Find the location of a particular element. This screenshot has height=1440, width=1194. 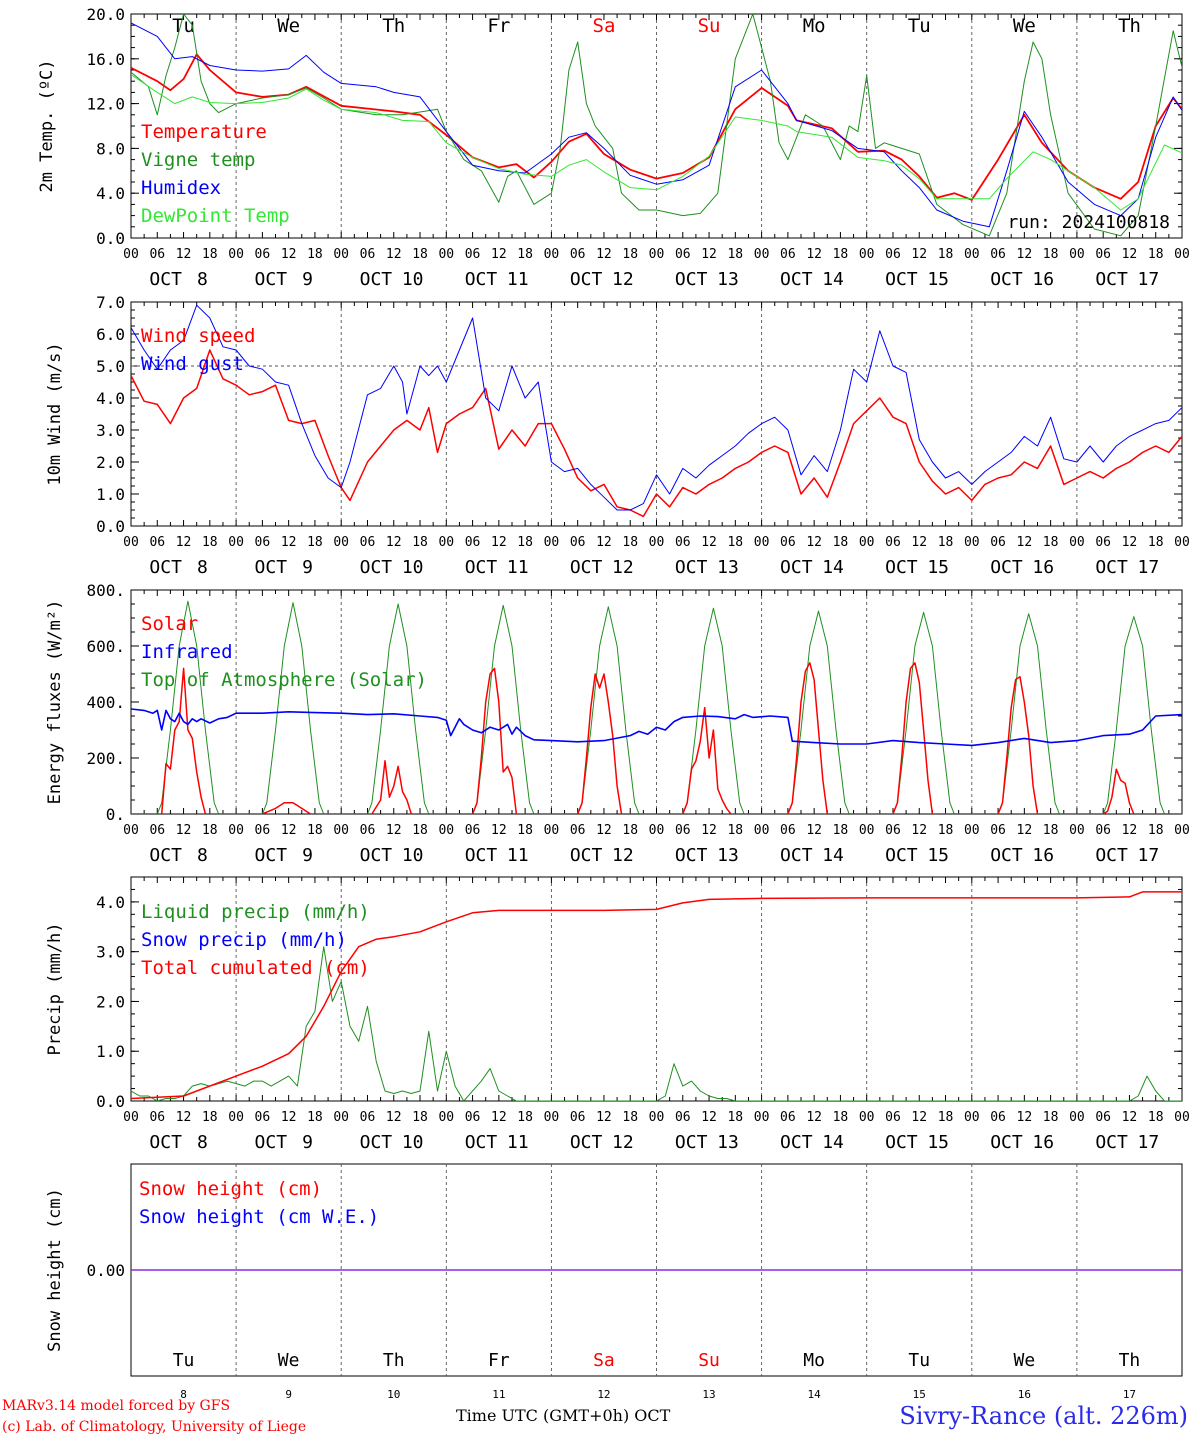

legend-entry: Liquid precip (mm/h) is located at coordinates (255, 912).